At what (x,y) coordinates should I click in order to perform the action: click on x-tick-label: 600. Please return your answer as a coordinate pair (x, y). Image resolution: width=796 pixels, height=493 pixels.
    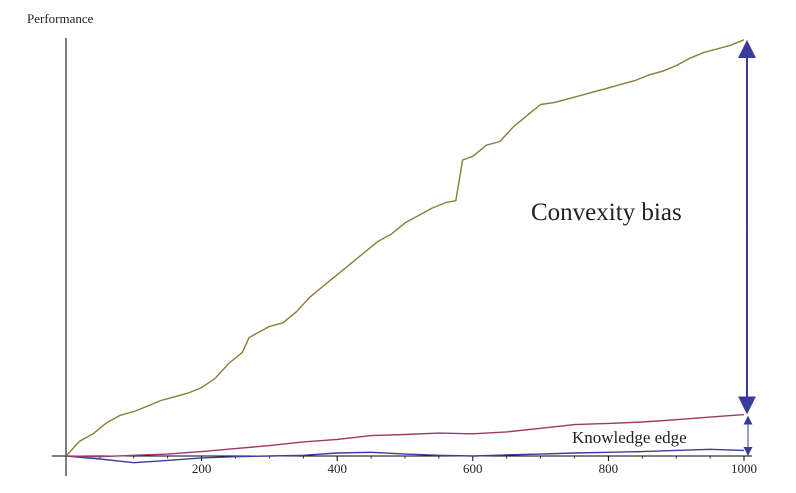
    Looking at the image, I should click on (473, 468).